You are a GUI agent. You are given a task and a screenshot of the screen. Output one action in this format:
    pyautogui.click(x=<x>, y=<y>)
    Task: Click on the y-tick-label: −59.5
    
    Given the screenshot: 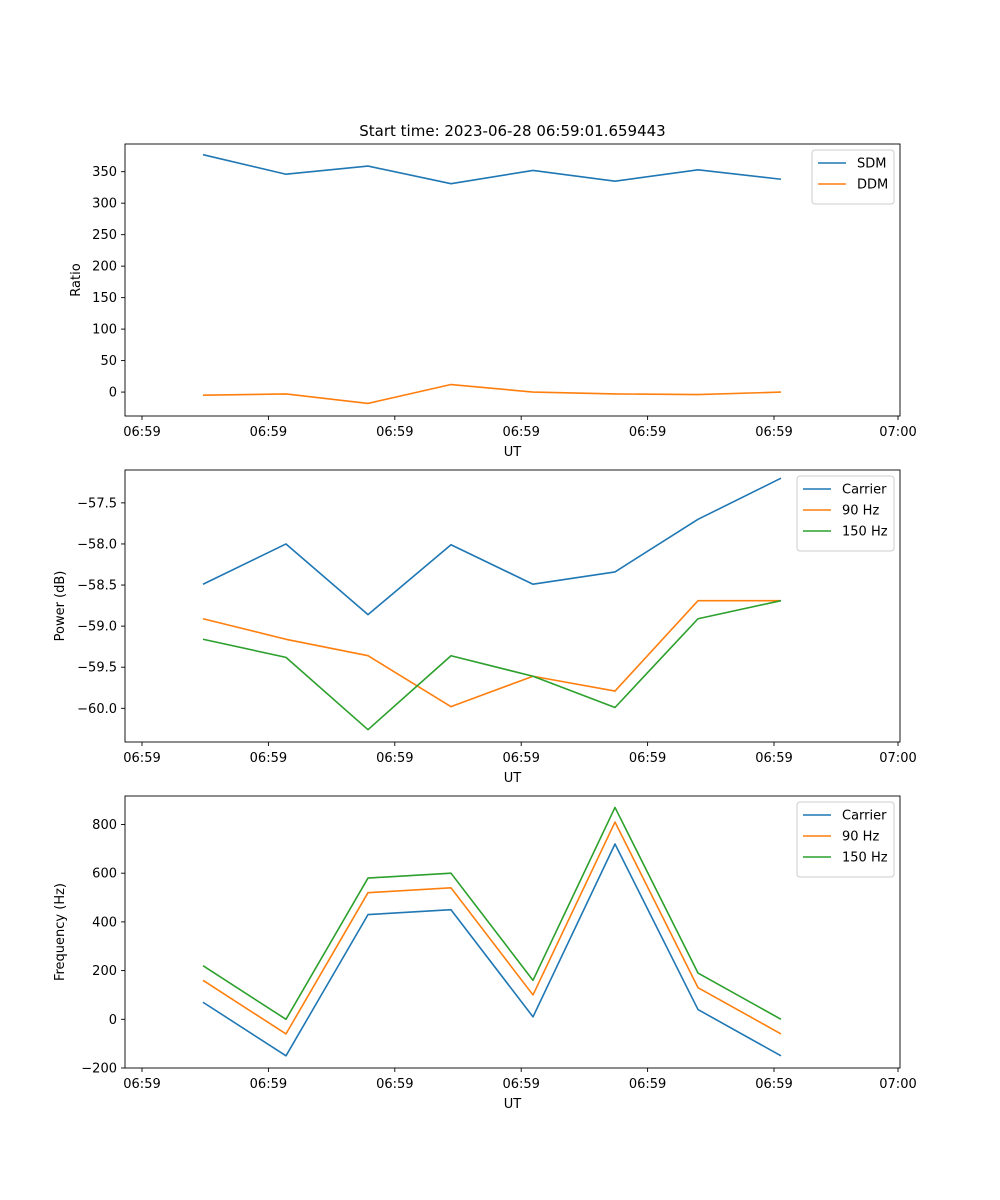 What is the action you would take?
    pyautogui.click(x=97, y=668)
    